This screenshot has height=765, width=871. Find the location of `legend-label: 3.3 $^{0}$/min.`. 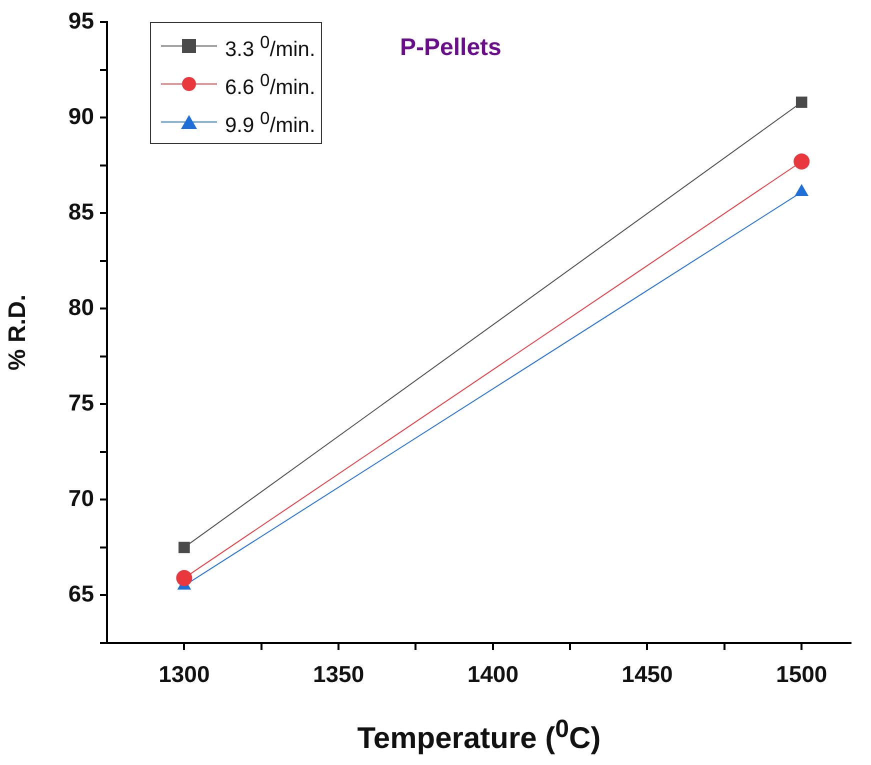

legend-label: 3.3 $^{0}$/min. is located at coordinates (270, 47).